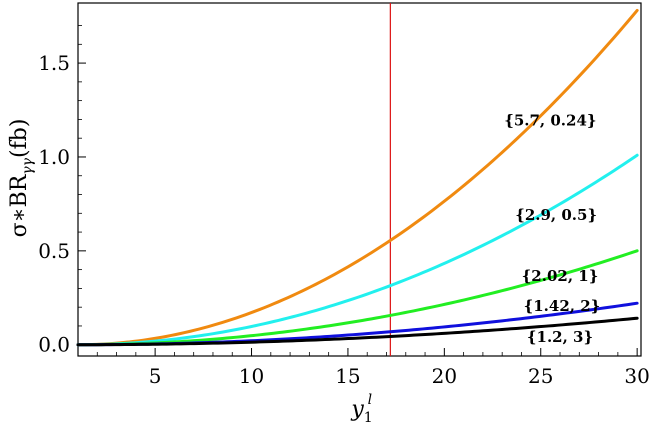 Image resolution: width=651 pixels, height=426 pixels. I want to click on y-axis-title-main: σ∗BR, so click(19, 205).